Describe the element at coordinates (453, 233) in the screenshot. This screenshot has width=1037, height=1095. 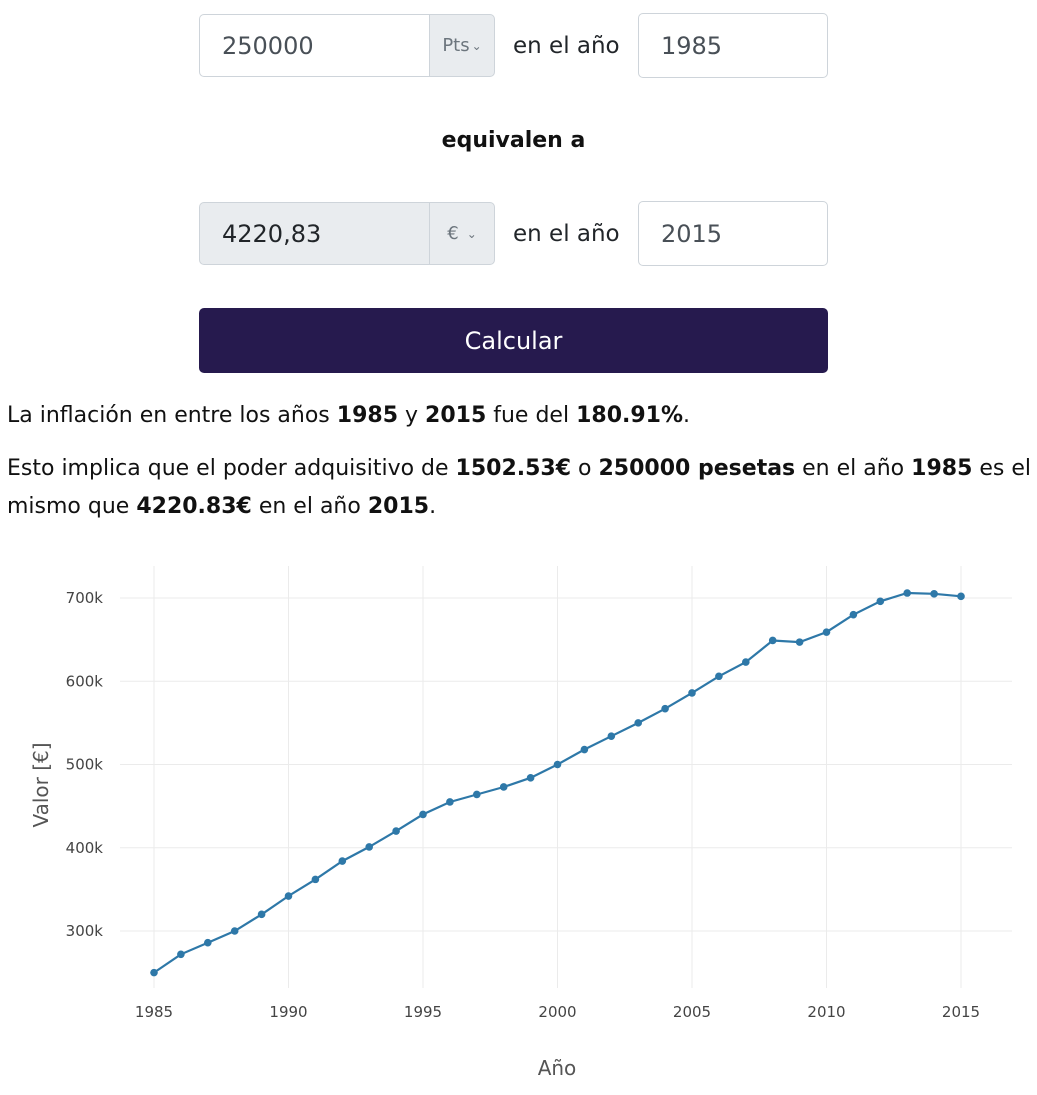
I see `currency-to-label: €` at that location.